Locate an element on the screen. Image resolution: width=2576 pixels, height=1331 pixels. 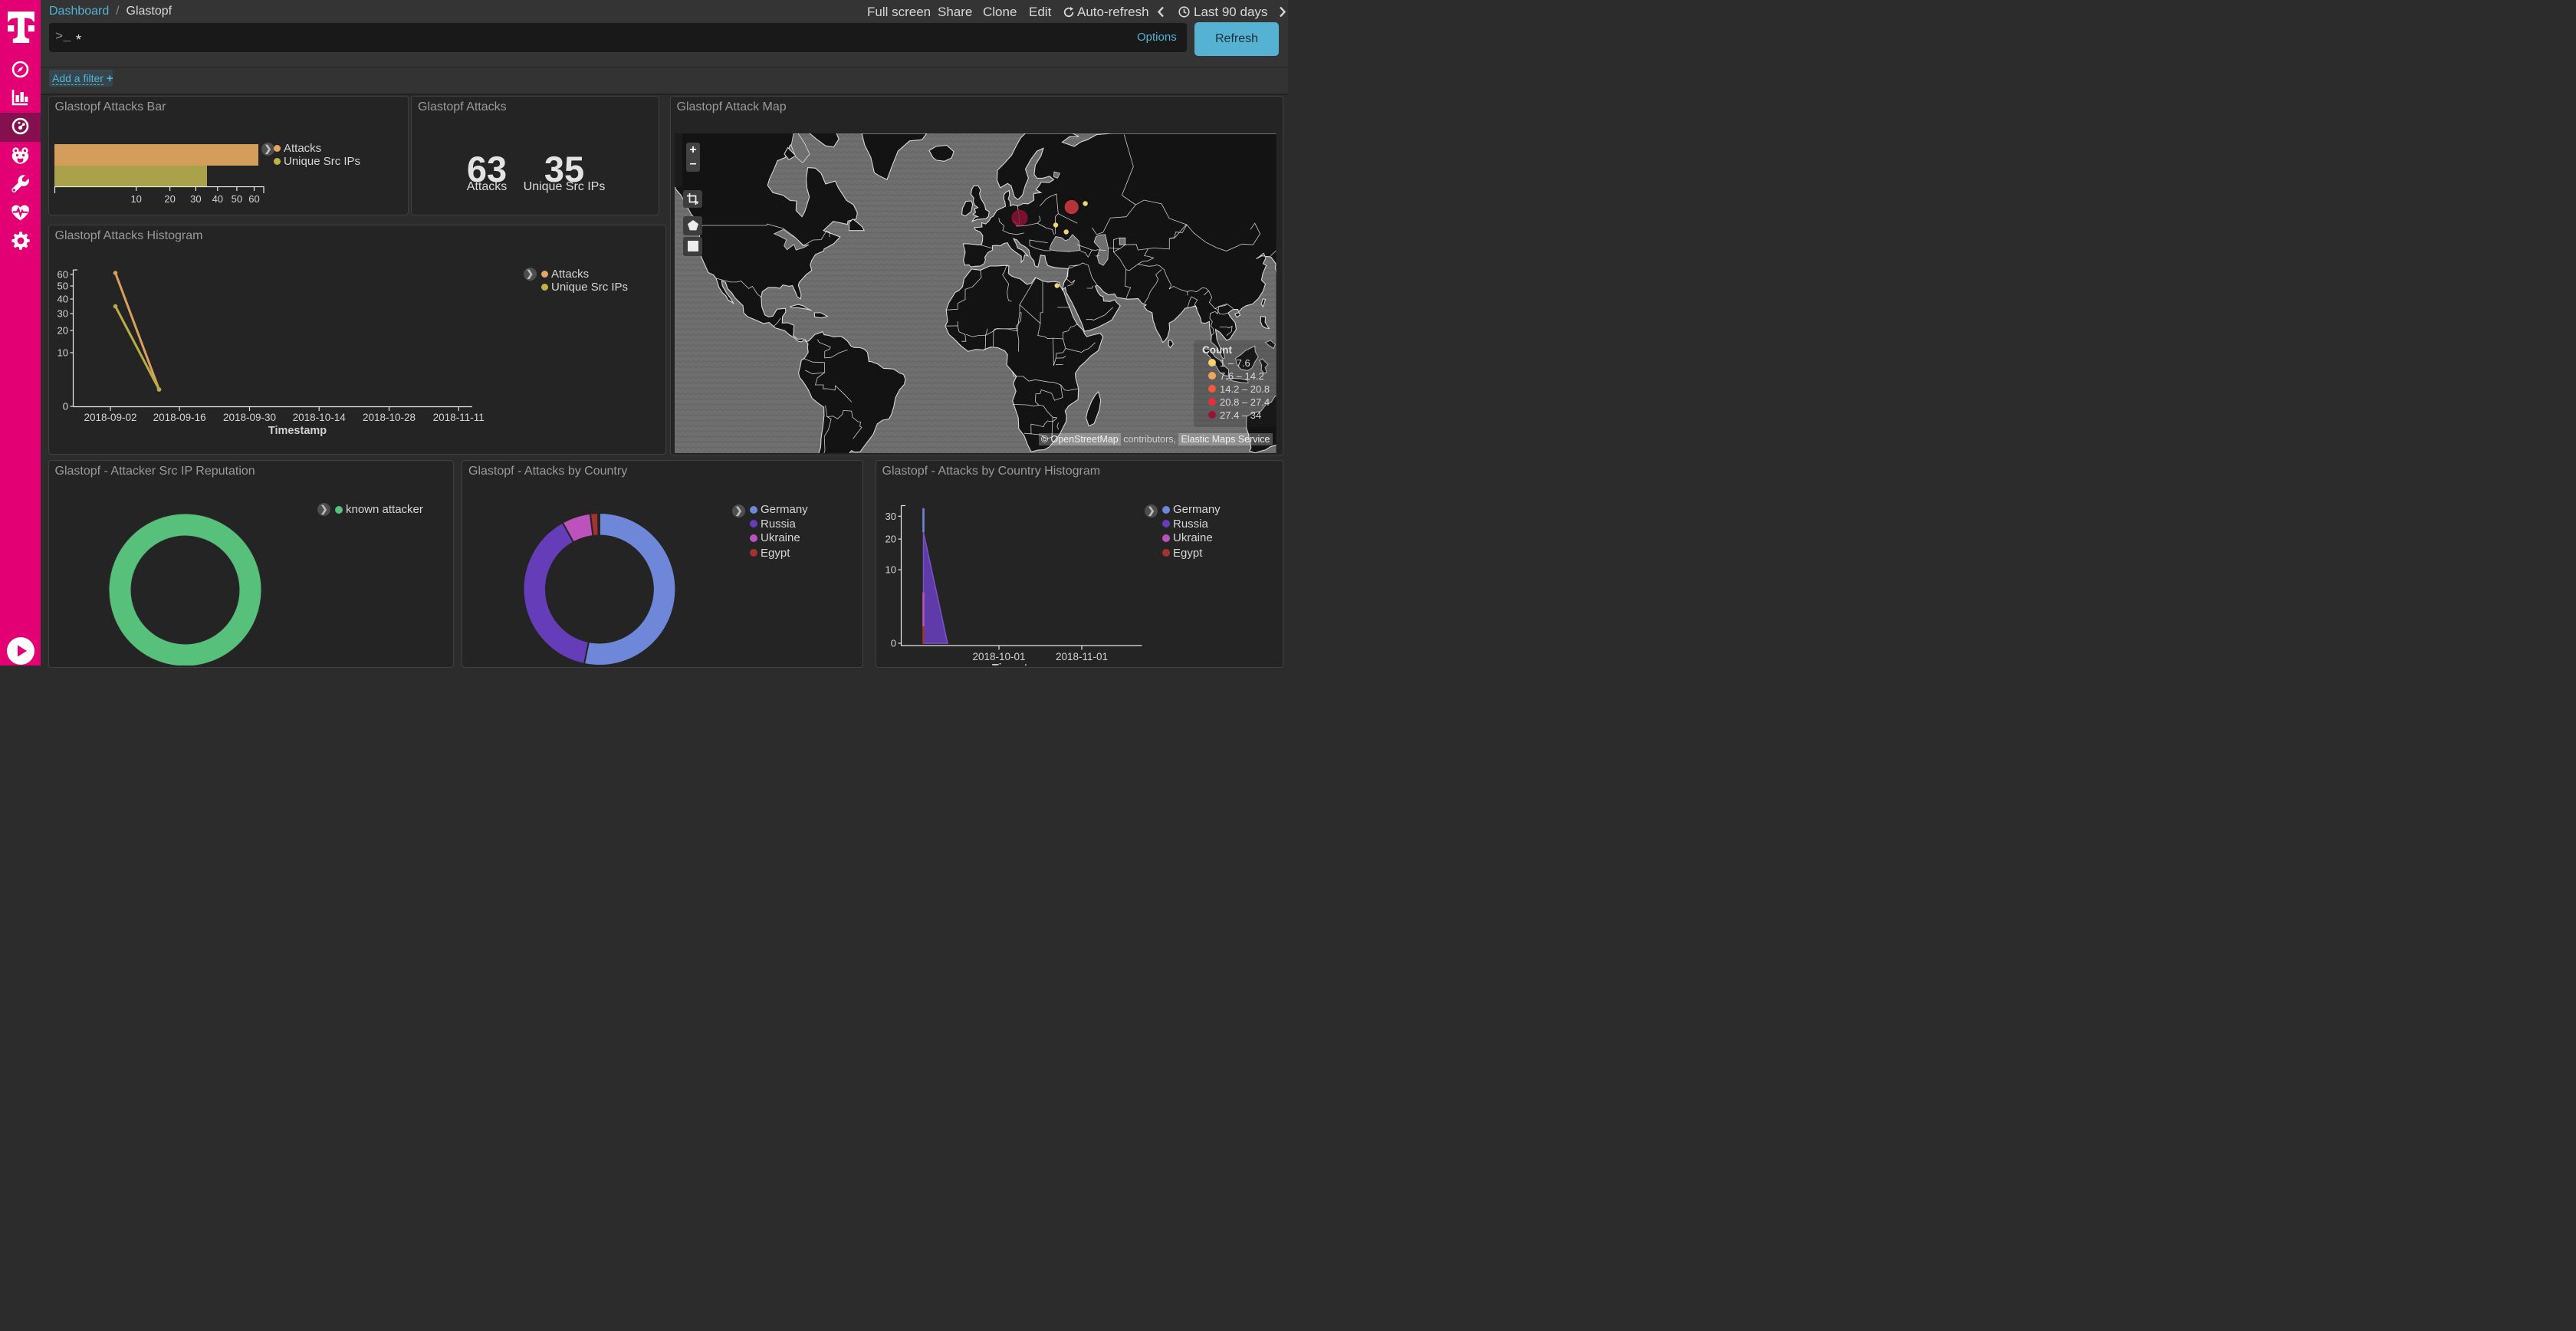
svg-text: 2018-09-30 is located at coordinates (248, 417).